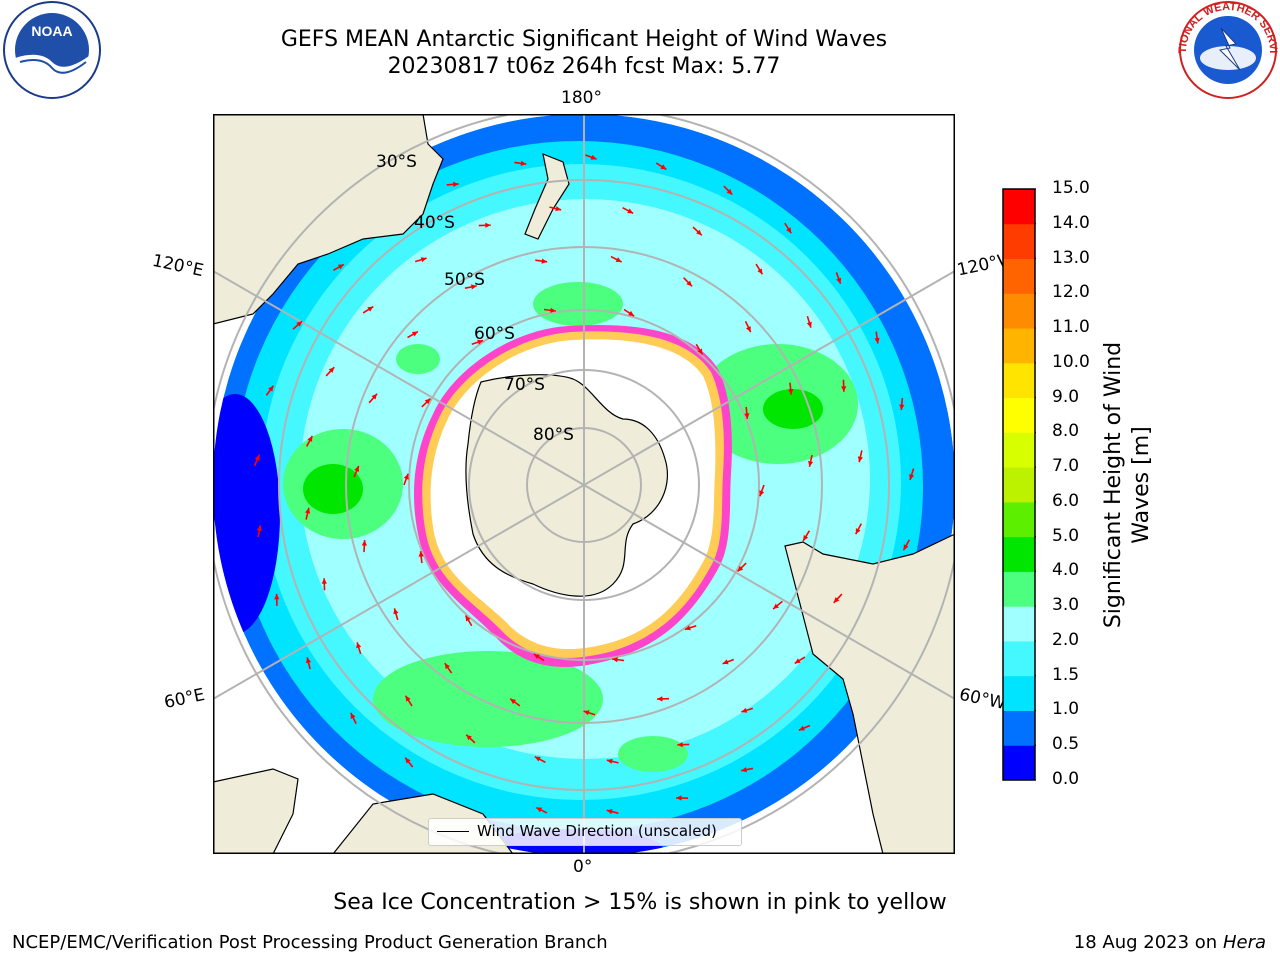 The image size is (1280, 960). What do you see at coordinates (583, 867) in the screenshot?
I see `lon-label-bottom: 0°` at bounding box center [583, 867].